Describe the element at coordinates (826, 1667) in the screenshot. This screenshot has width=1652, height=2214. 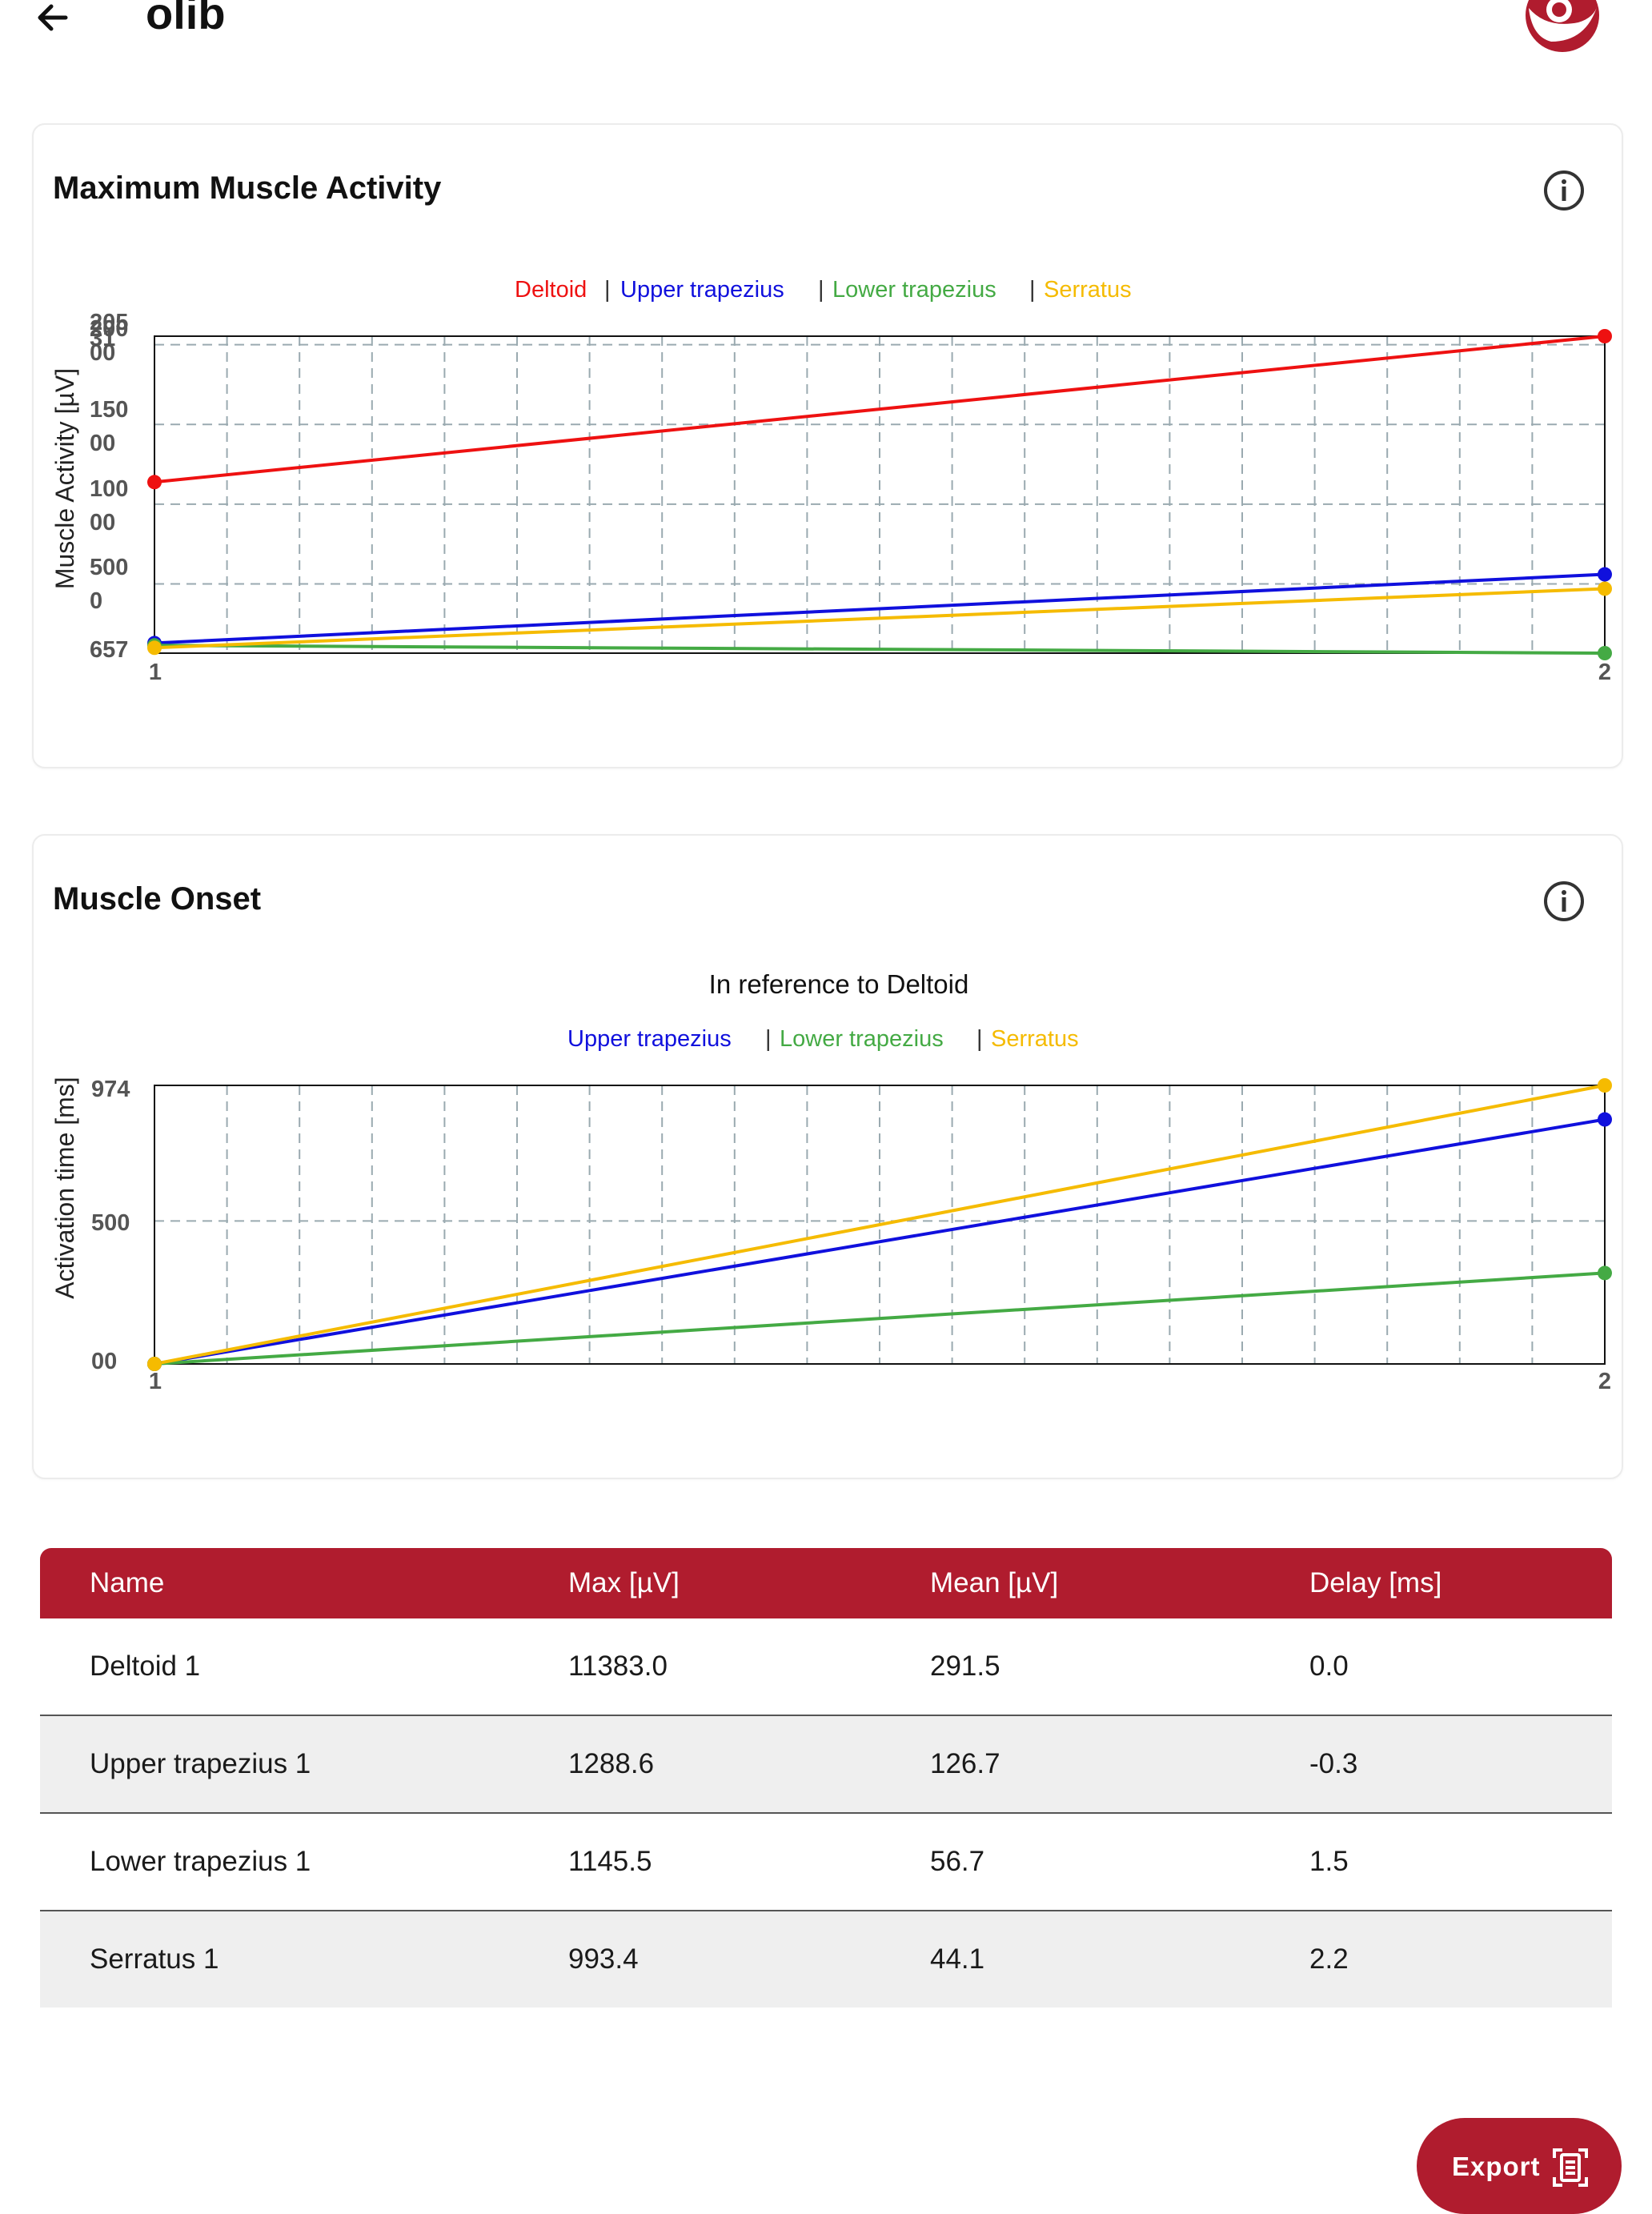
I see `table-row: Deltoid 1 11383.0 291.5 0.0` at that location.